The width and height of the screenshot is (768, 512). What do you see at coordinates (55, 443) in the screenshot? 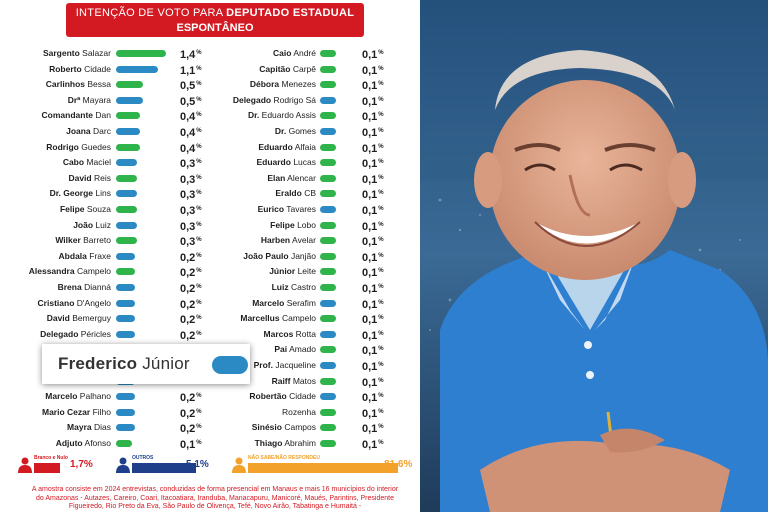
I see `candidate-row: Adjuto Afonso` at bounding box center [55, 443].